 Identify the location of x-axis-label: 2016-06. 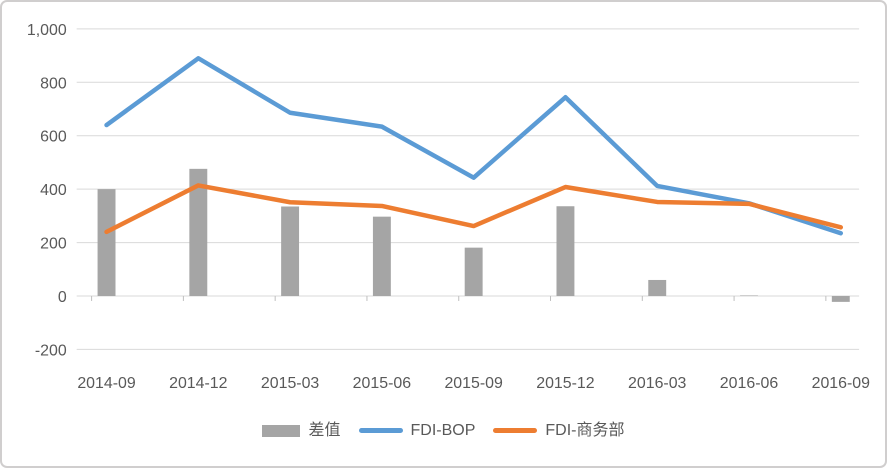
(749, 383).